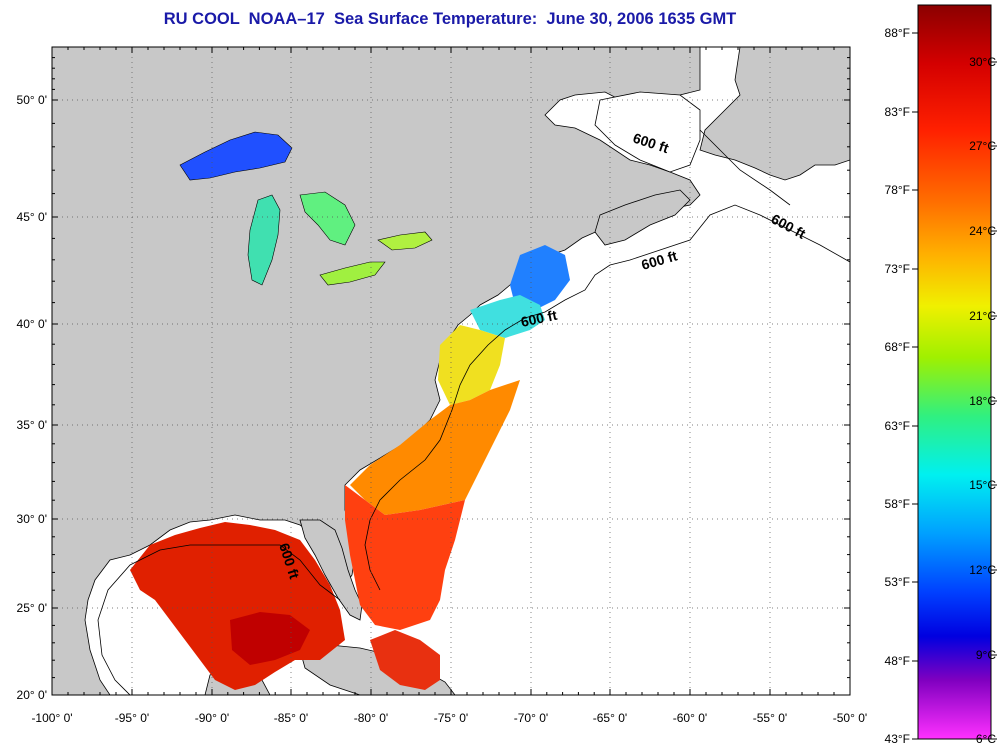  I want to click on latitude-label: 25° 0', so click(32, 608).